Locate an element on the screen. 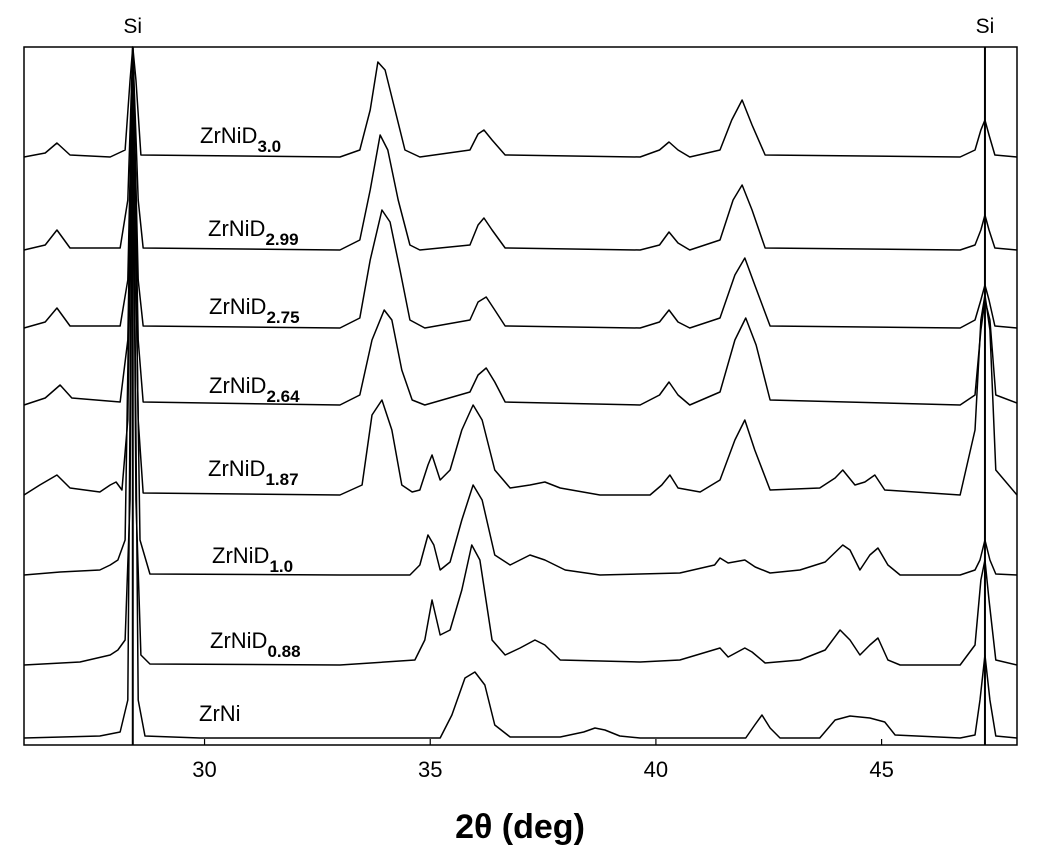 The image size is (1041, 856). series-label: ZrNiD3.0 is located at coordinates (240, 139).